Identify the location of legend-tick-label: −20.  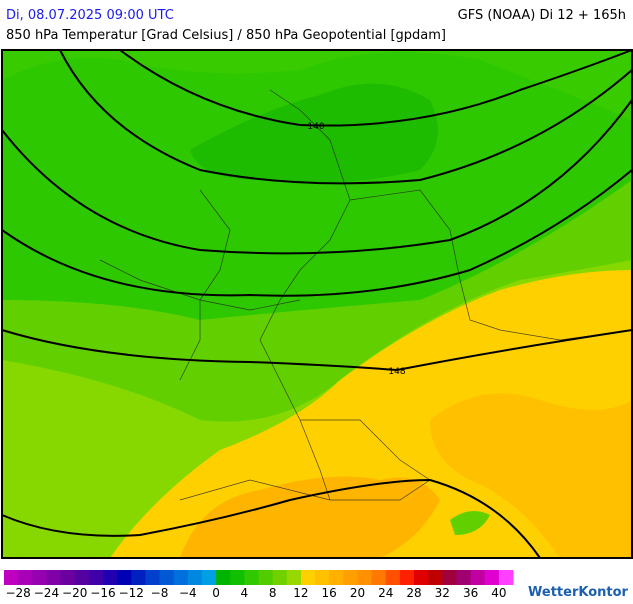
(74, 593).